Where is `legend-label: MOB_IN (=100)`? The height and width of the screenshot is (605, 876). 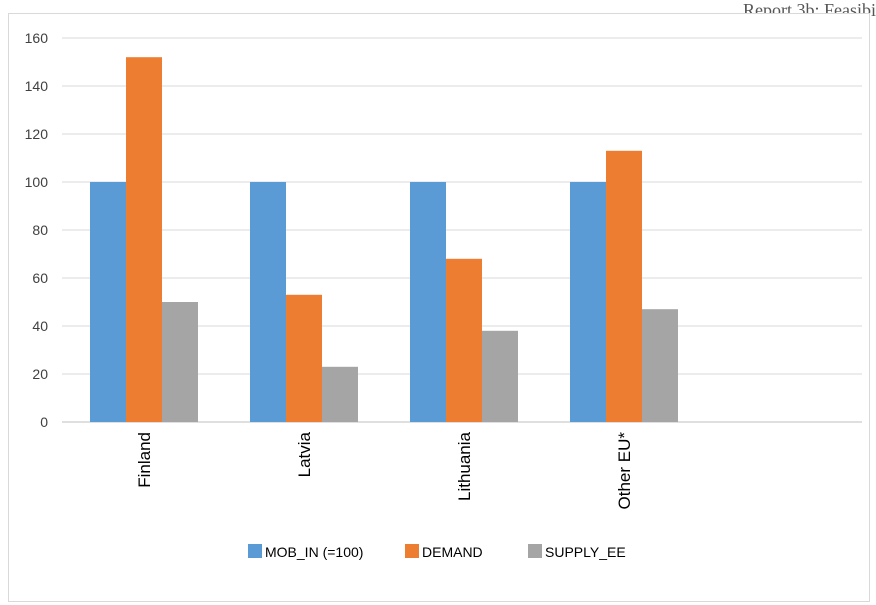 legend-label: MOB_IN (=100) is located at coordinates (314, 552).